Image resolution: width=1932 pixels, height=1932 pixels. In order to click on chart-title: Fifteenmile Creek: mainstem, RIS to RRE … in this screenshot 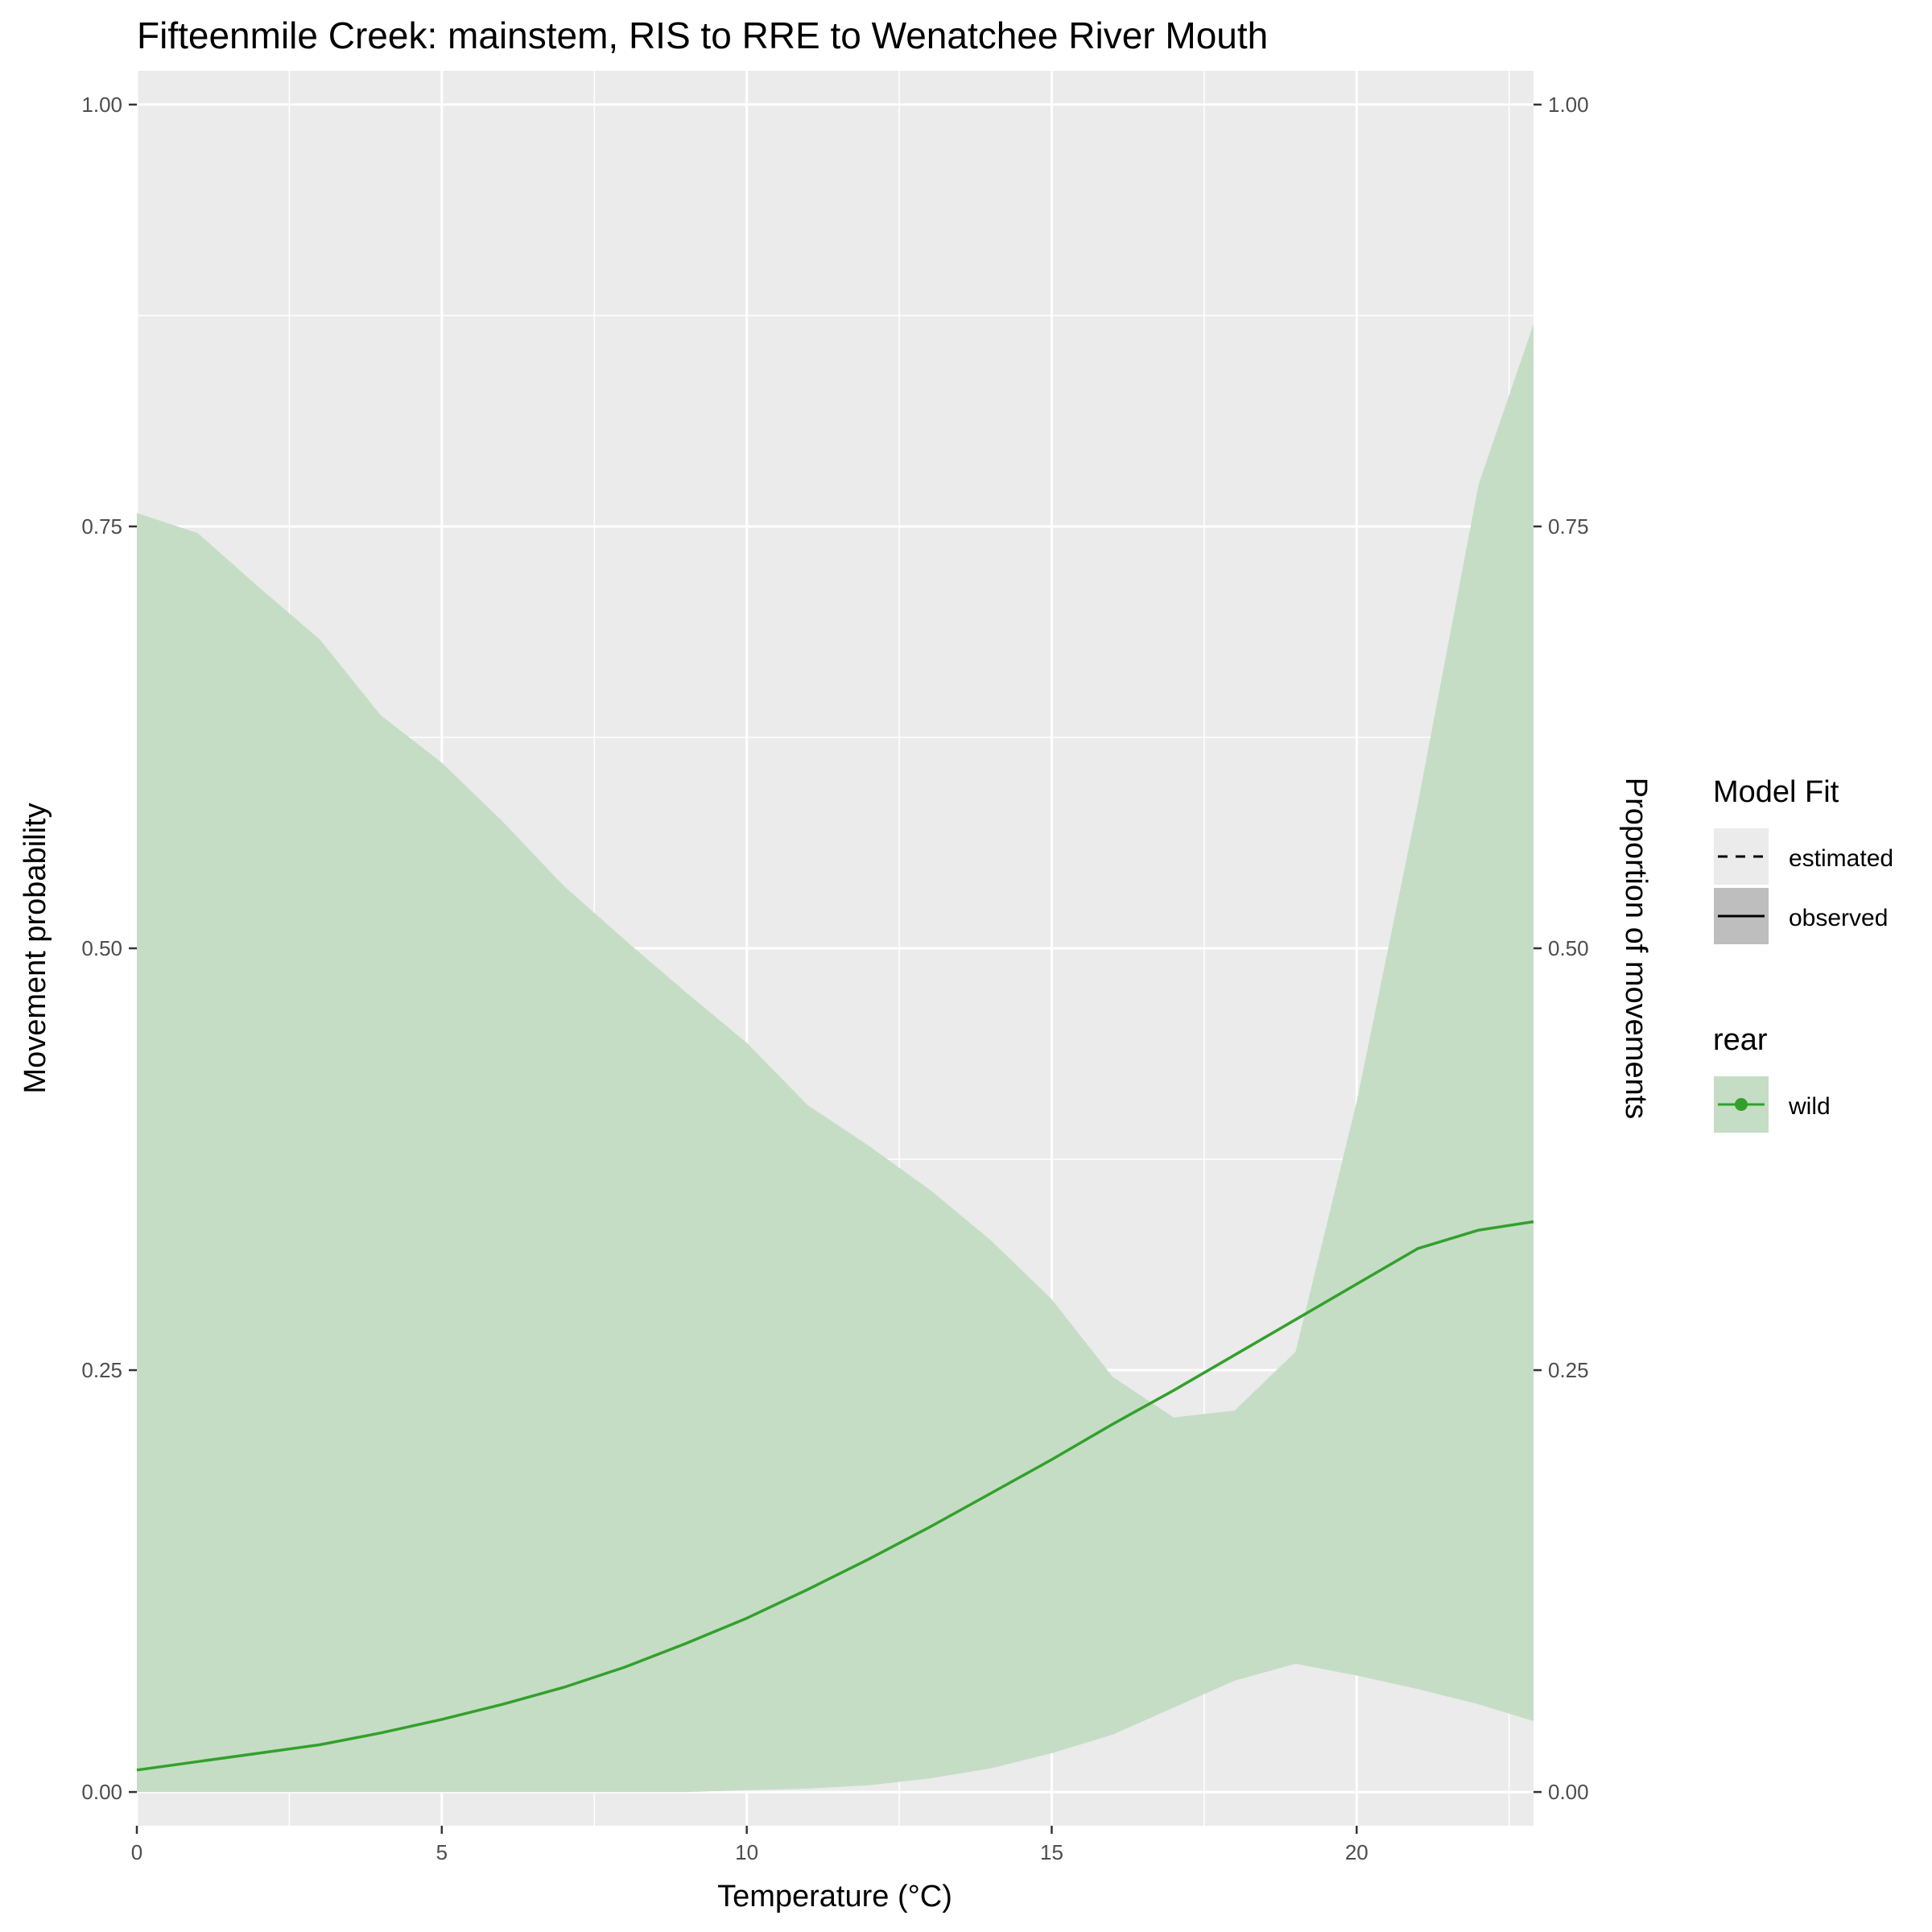, I will do `click(702, 35)`.